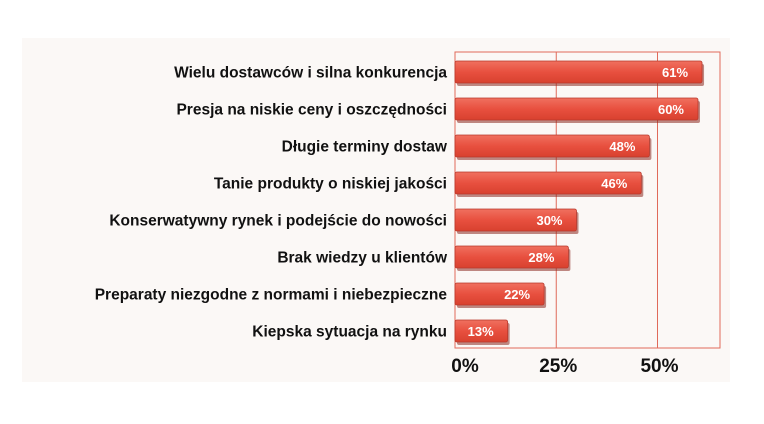 The height and width of the screenshot is (424, 764). I want to click on value-label: 22%, so click(517, 294).